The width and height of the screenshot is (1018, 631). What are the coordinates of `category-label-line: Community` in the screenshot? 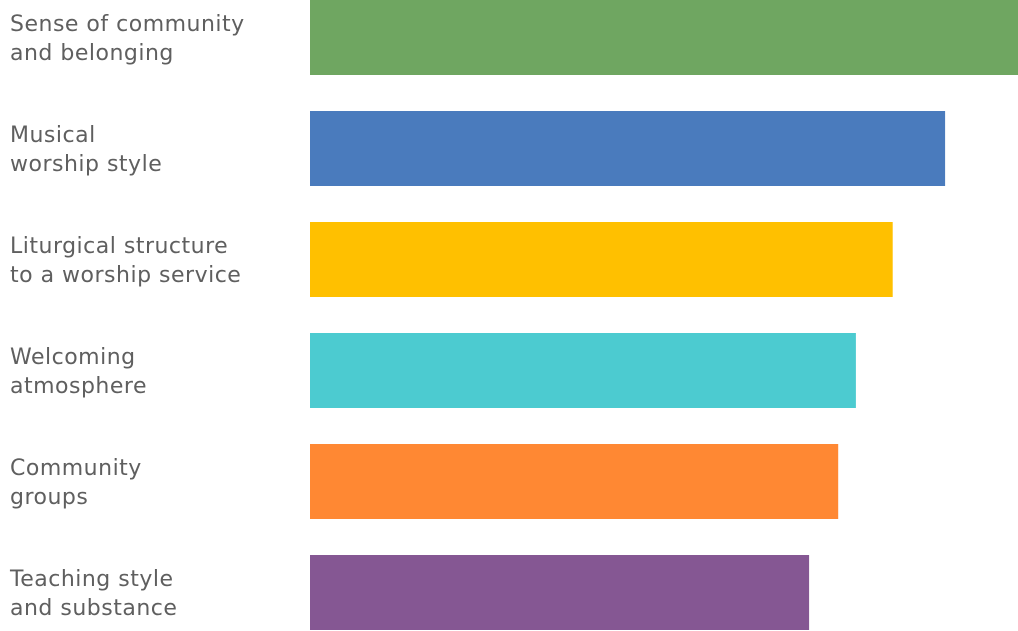 It's located at (76, 468).